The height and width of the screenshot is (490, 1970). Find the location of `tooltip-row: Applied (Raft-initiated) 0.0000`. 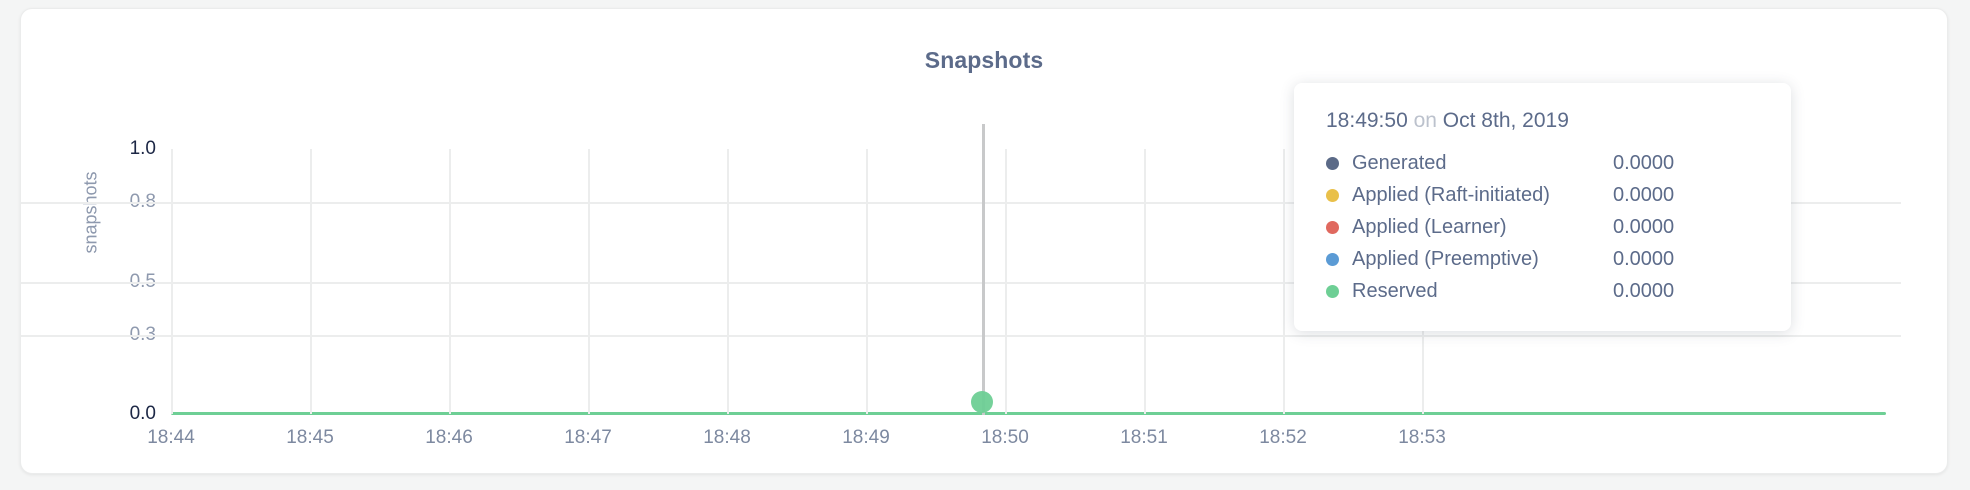

tooltip-row: Applied (Raft-initiated) 0.0000 is located at coordinates (1542, 195).